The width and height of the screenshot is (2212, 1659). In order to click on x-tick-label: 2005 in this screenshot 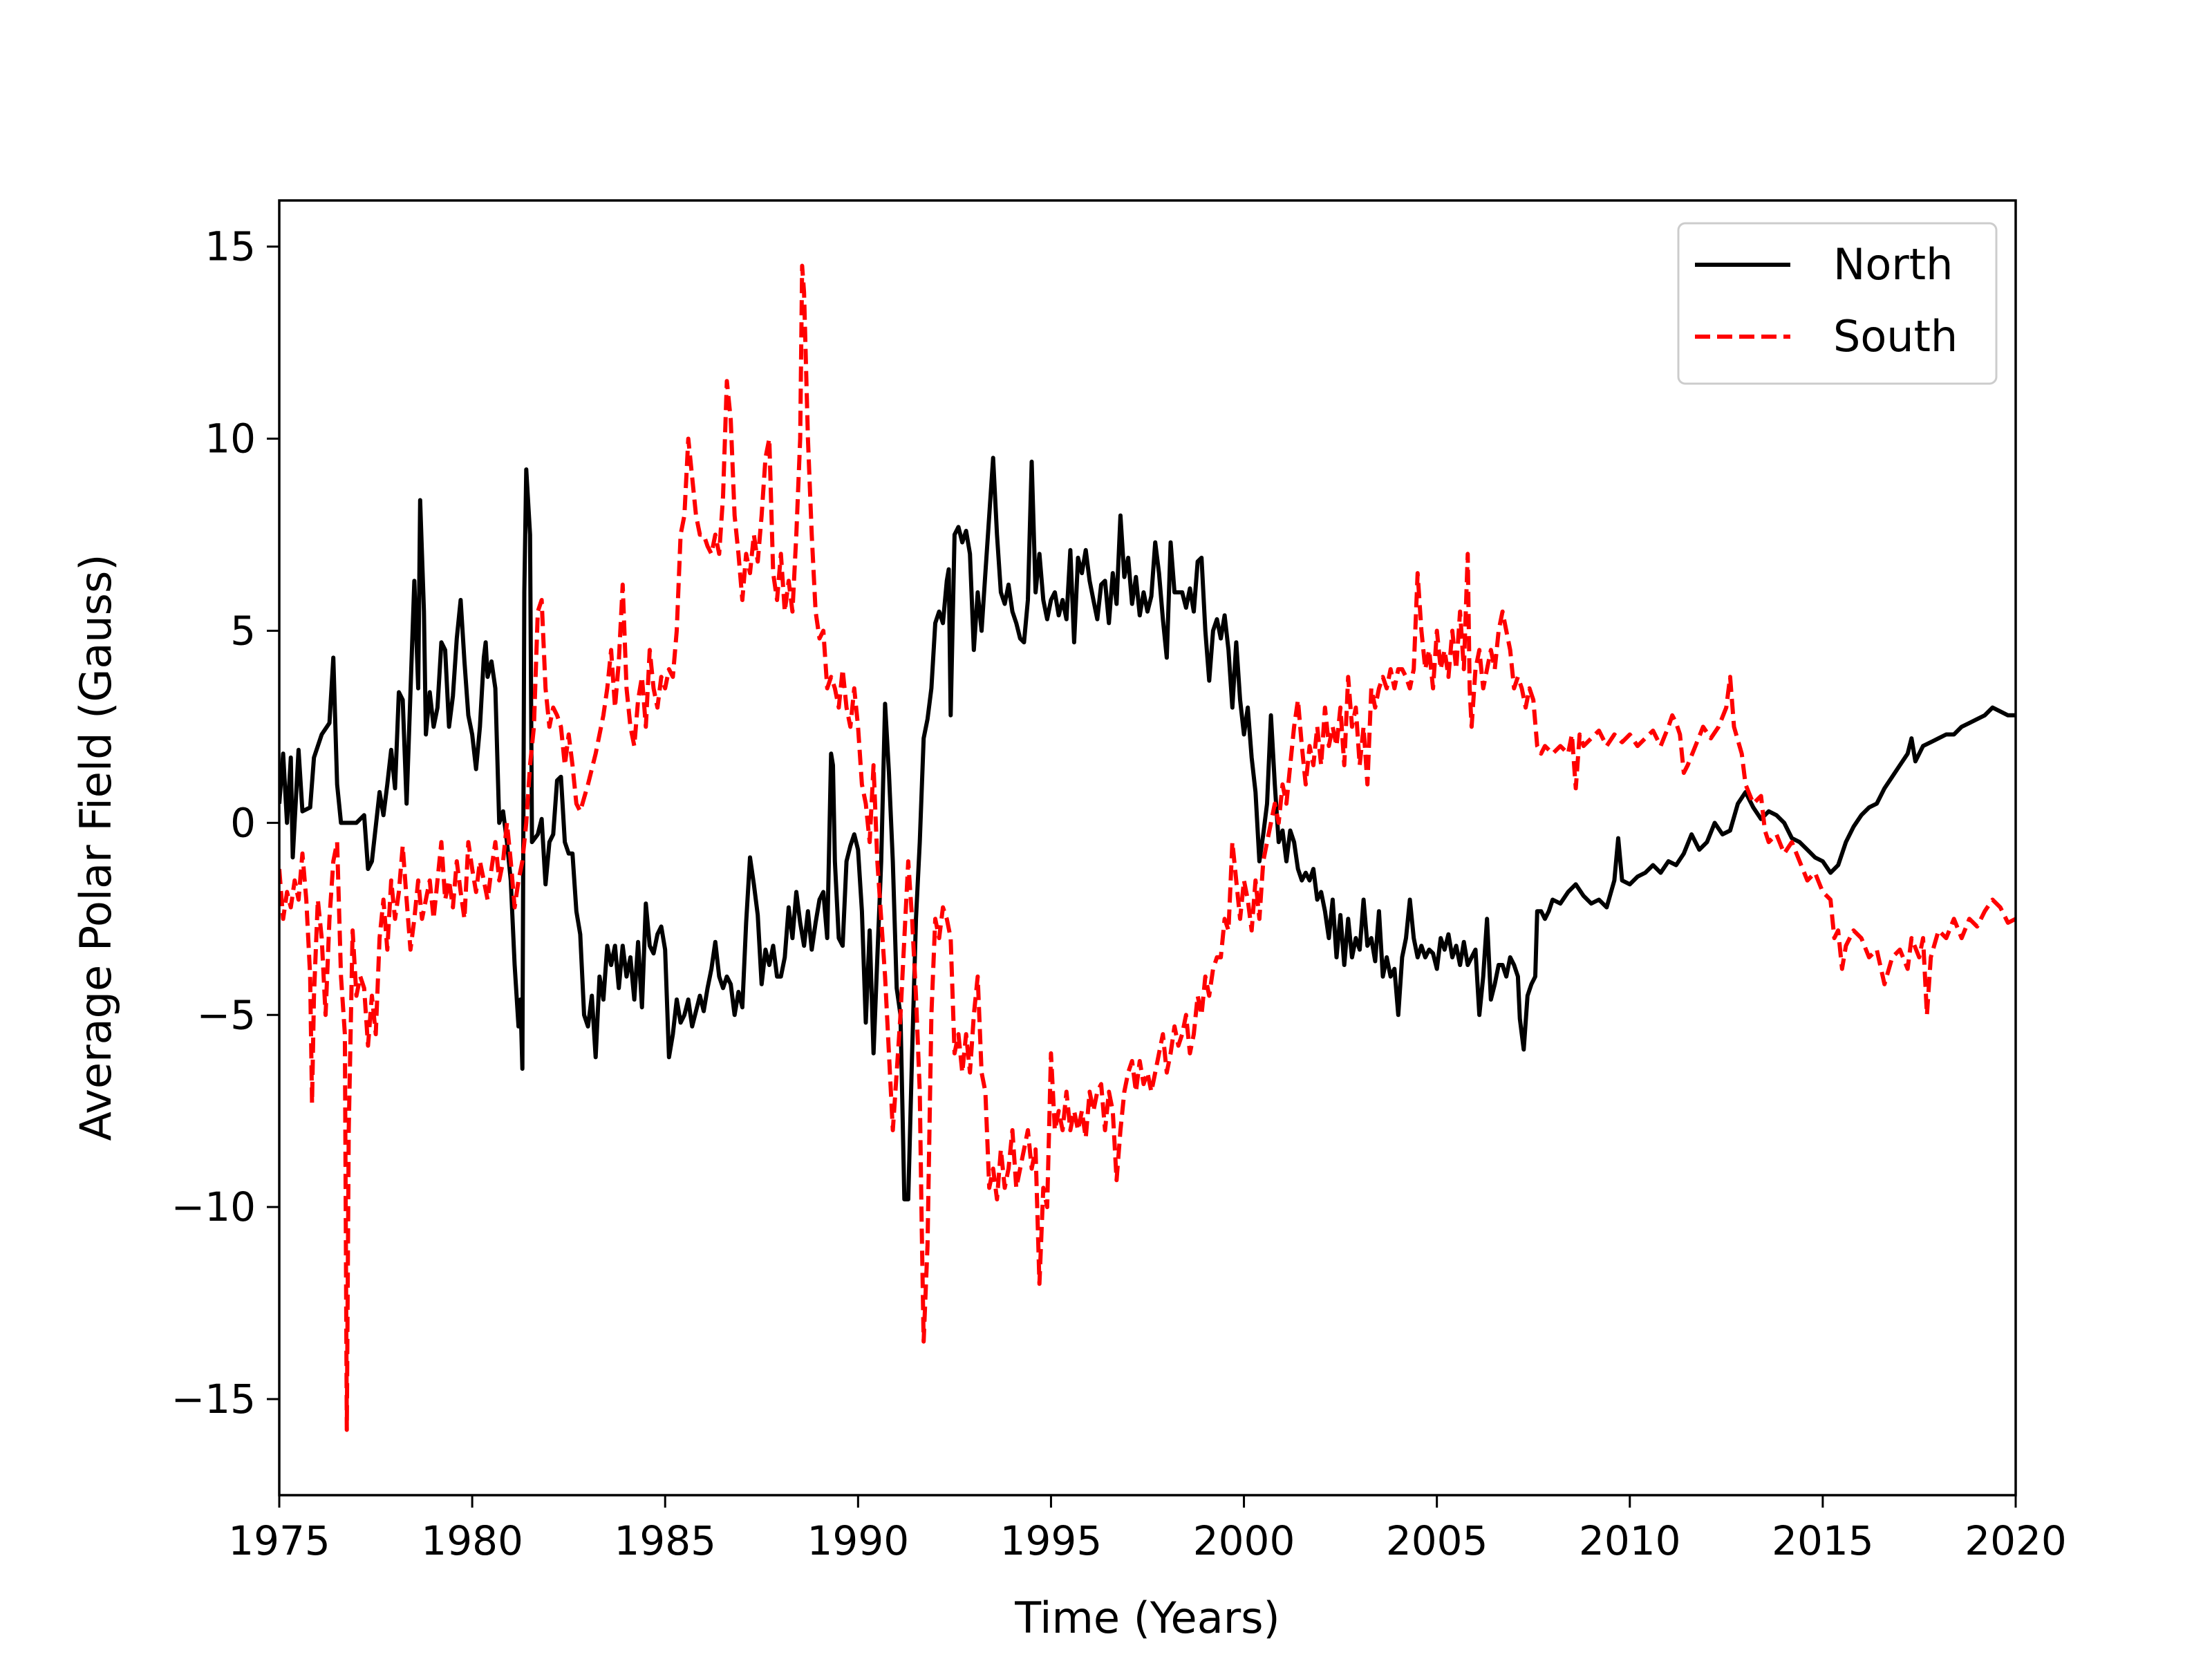, I will do `click(1437, 1540)`.